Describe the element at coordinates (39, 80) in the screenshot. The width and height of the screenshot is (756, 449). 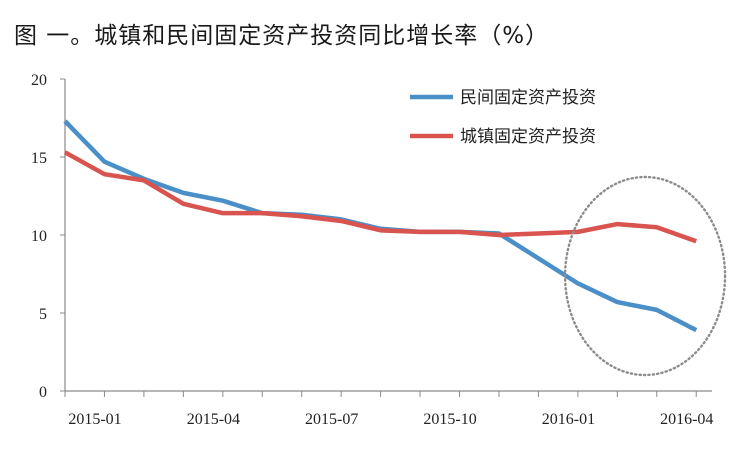
I see `y-tick-label: 20` at that location.